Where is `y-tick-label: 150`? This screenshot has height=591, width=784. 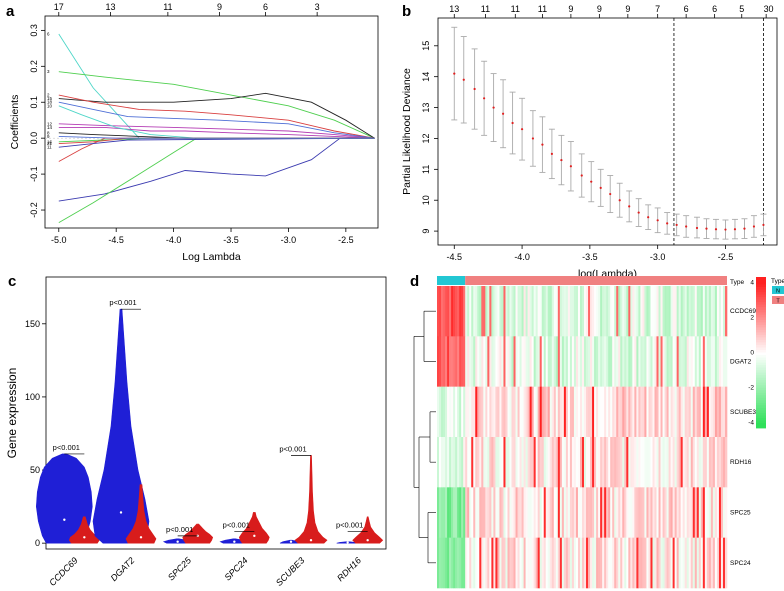 y-tick-label: 150 is located at coordinates (32, 324).